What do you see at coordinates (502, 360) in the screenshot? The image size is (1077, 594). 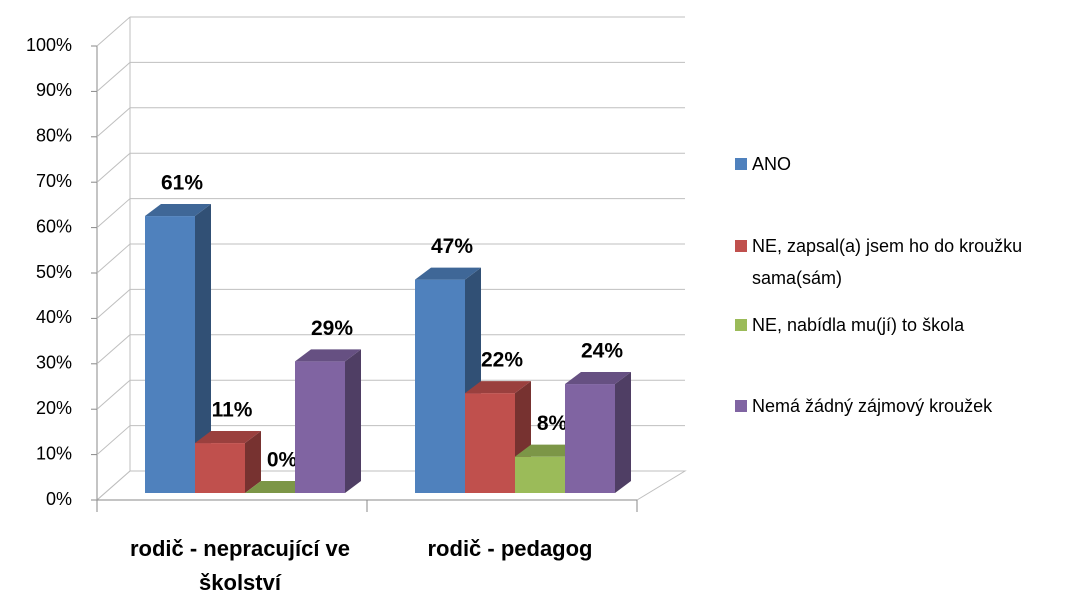 I see `value-label: 22%` at bounding box center [502, 360].